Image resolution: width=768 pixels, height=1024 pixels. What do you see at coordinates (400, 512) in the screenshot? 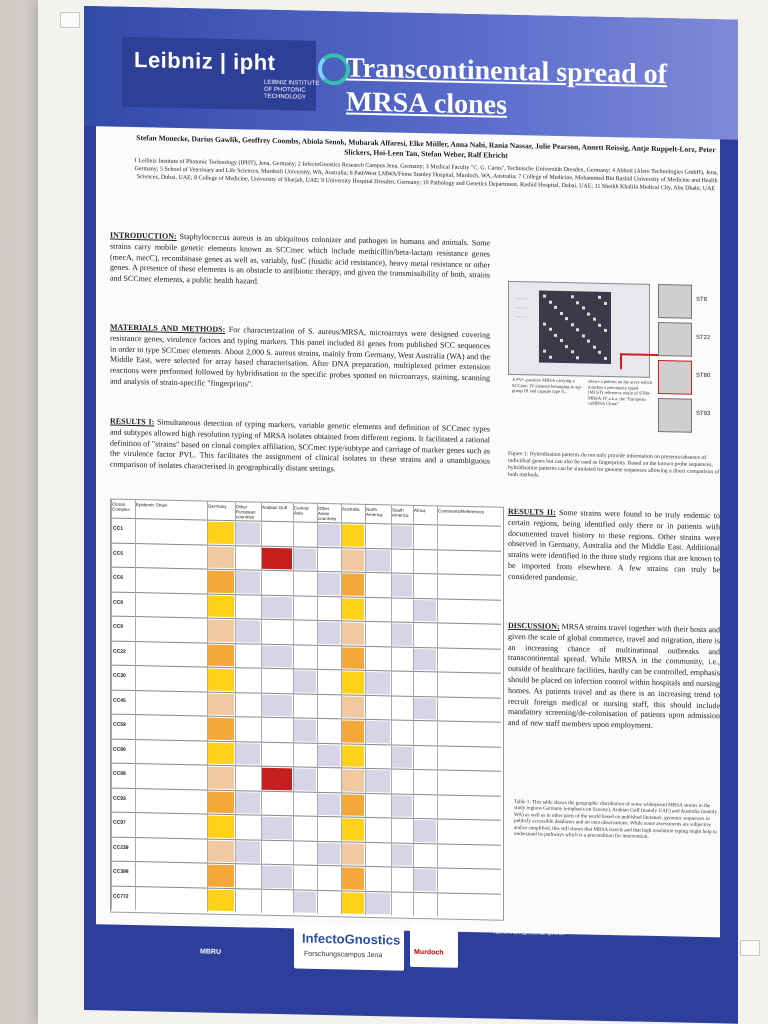
I see `table-header-cell: South America` at bounding box center [400, 512].